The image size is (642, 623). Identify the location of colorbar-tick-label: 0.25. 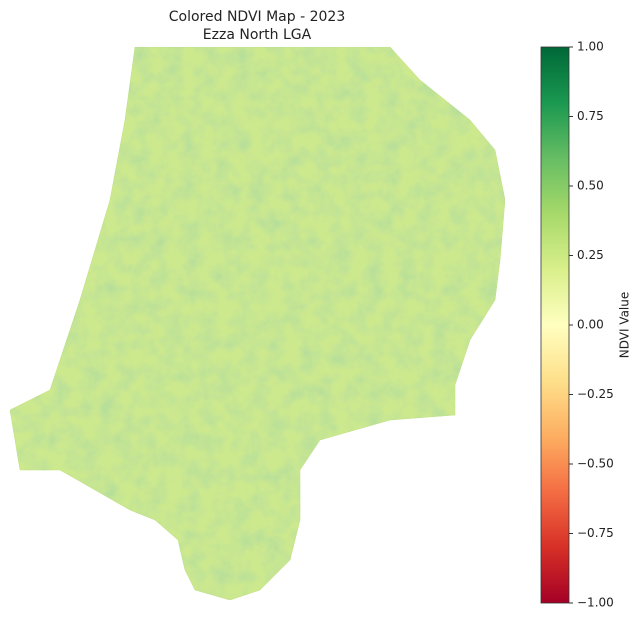
(590, 255).